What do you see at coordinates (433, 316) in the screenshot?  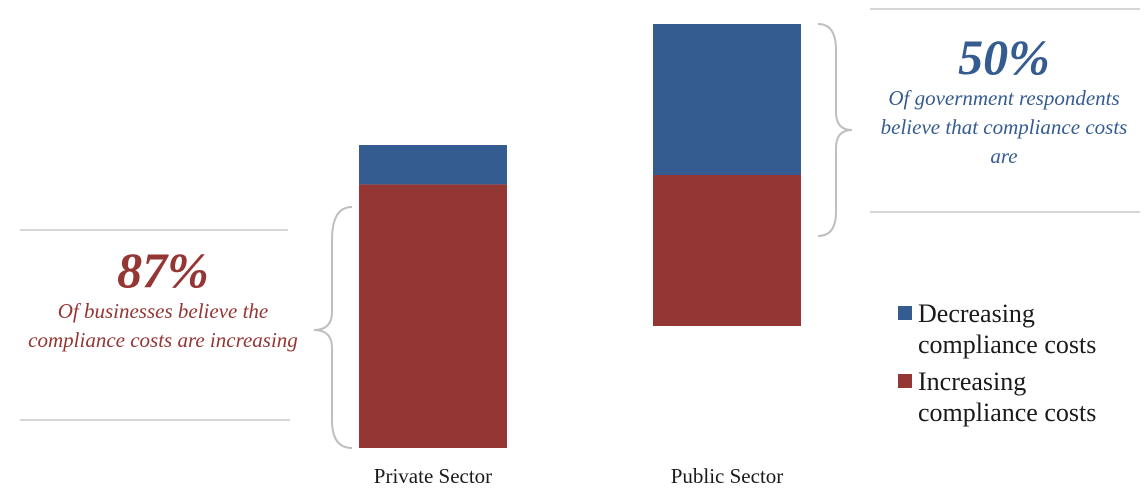 I see `bar-private-sector-increasing` at bounding box center [433, 316].